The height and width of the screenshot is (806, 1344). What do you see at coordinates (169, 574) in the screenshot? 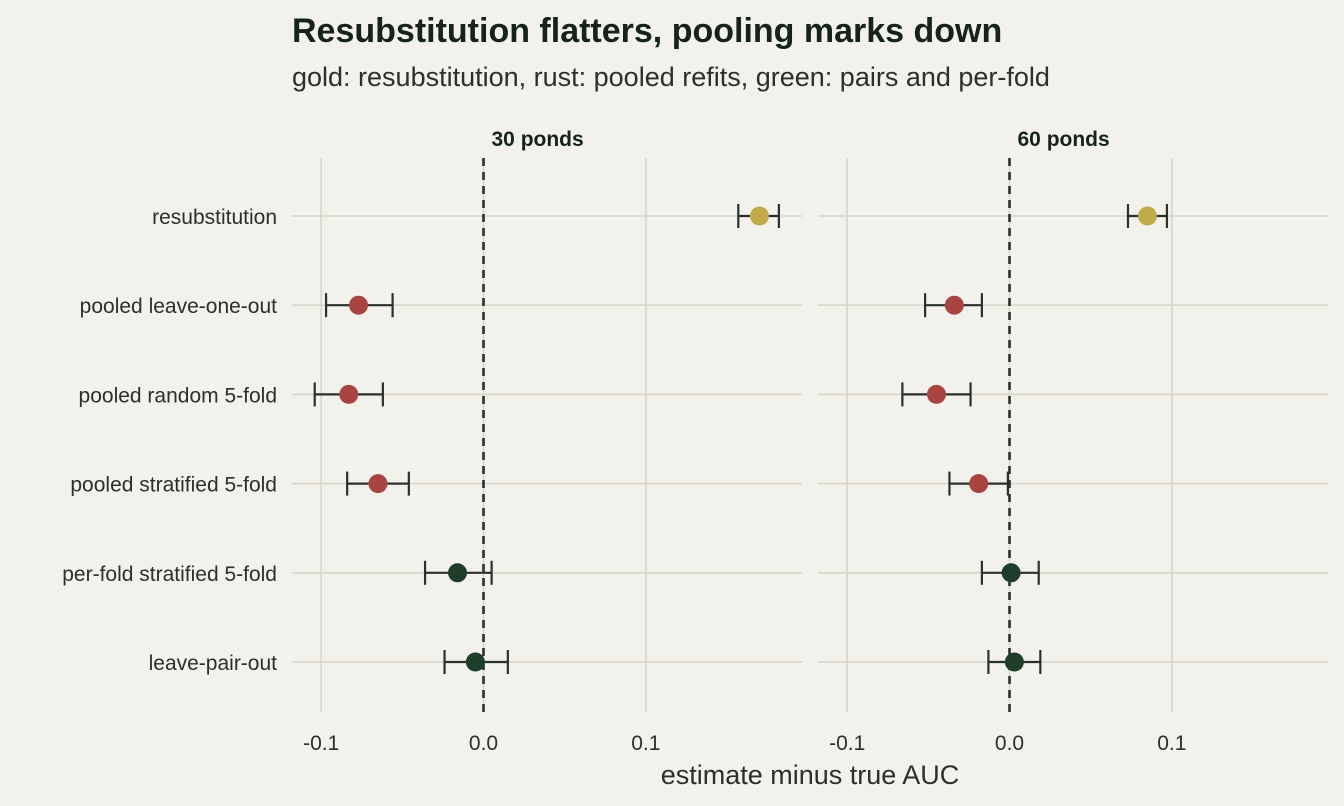
I see `y-category-label: per-fold stratified 5-fold` at bounding box center [169, 574].